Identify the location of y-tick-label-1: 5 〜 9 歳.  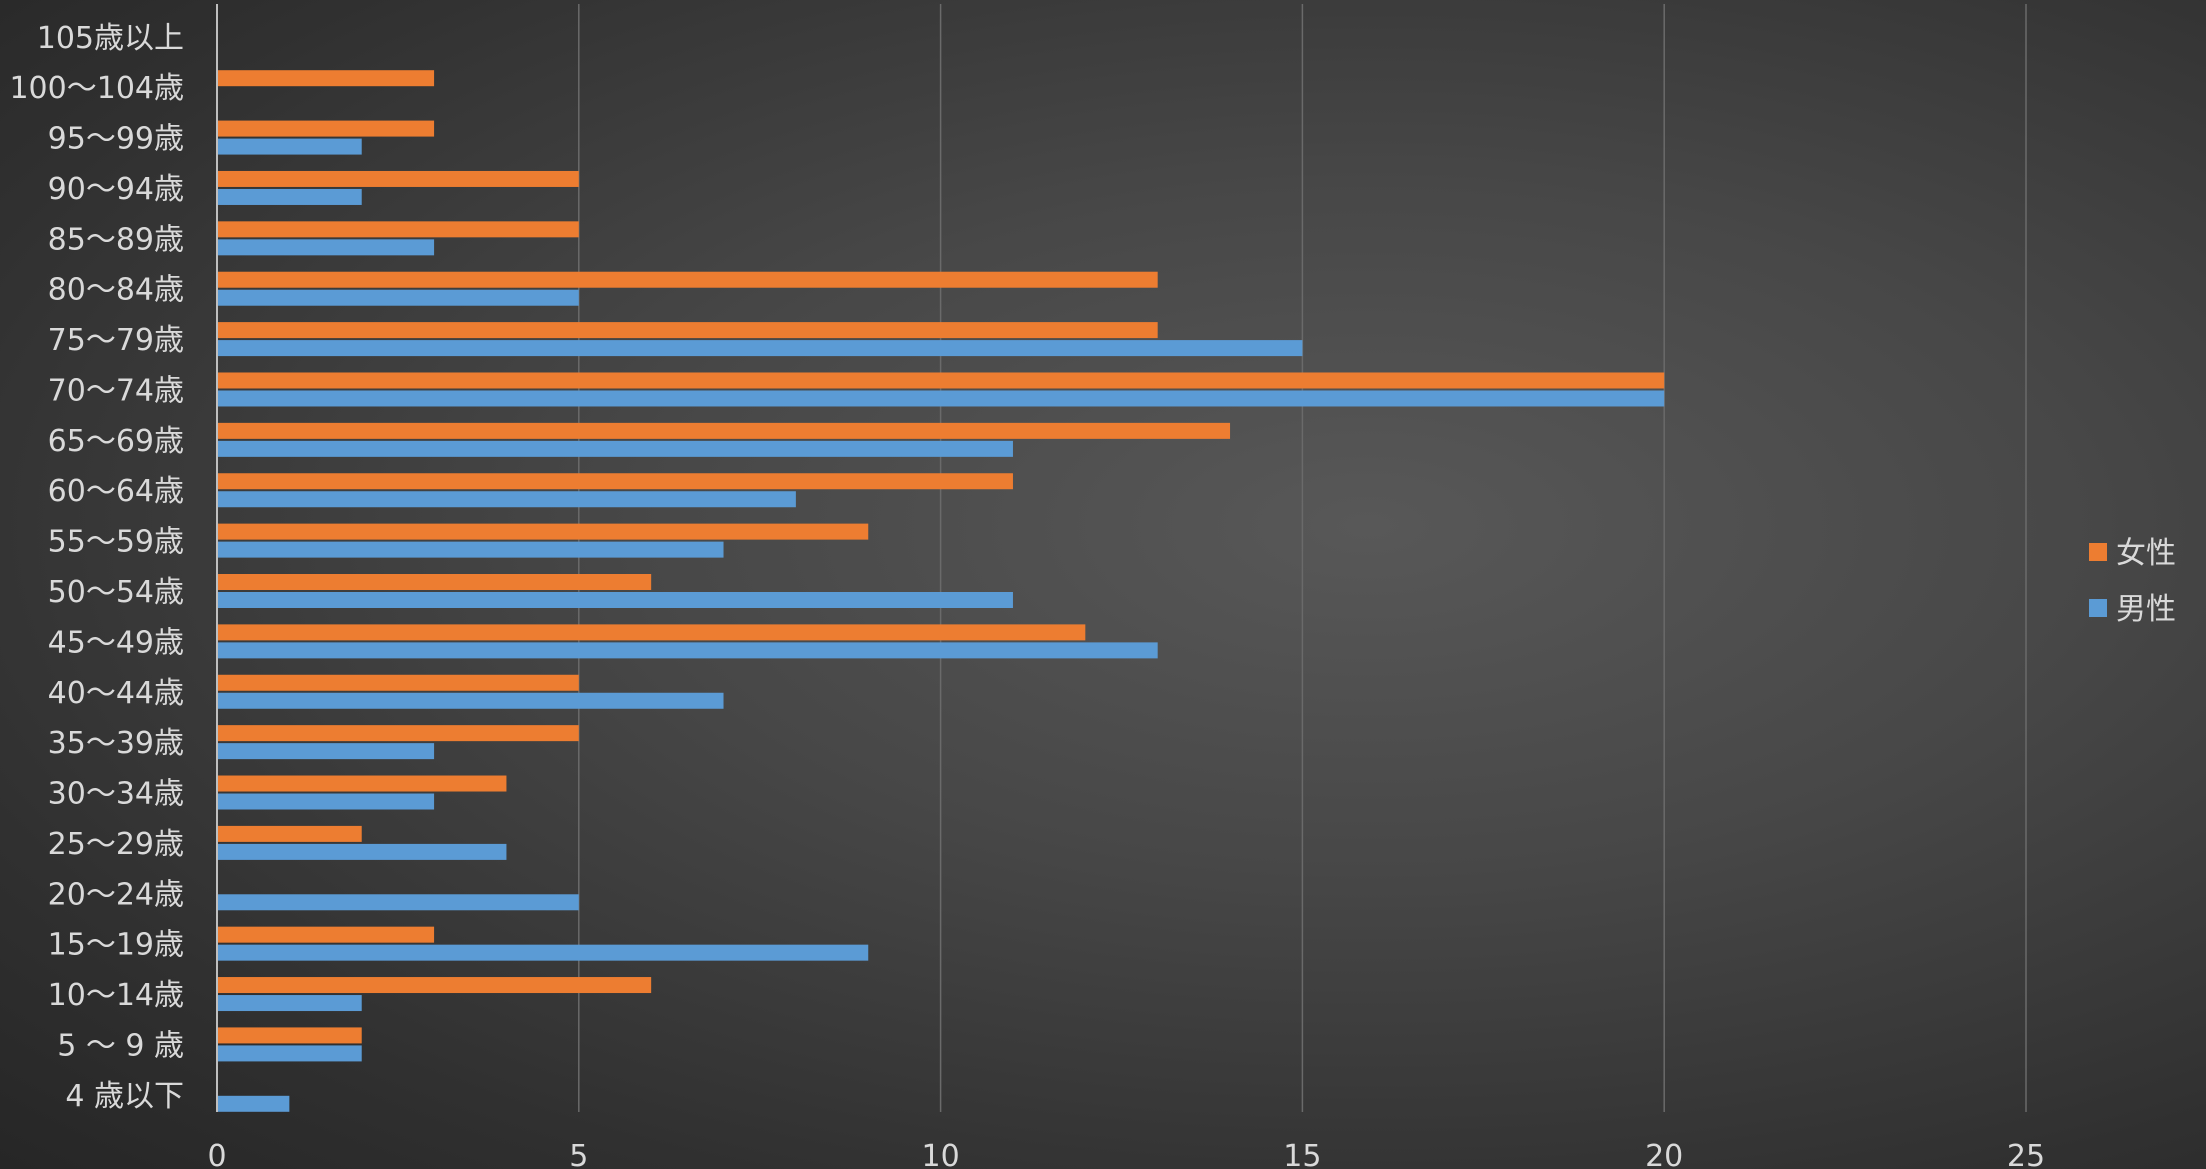
(120, 1045).